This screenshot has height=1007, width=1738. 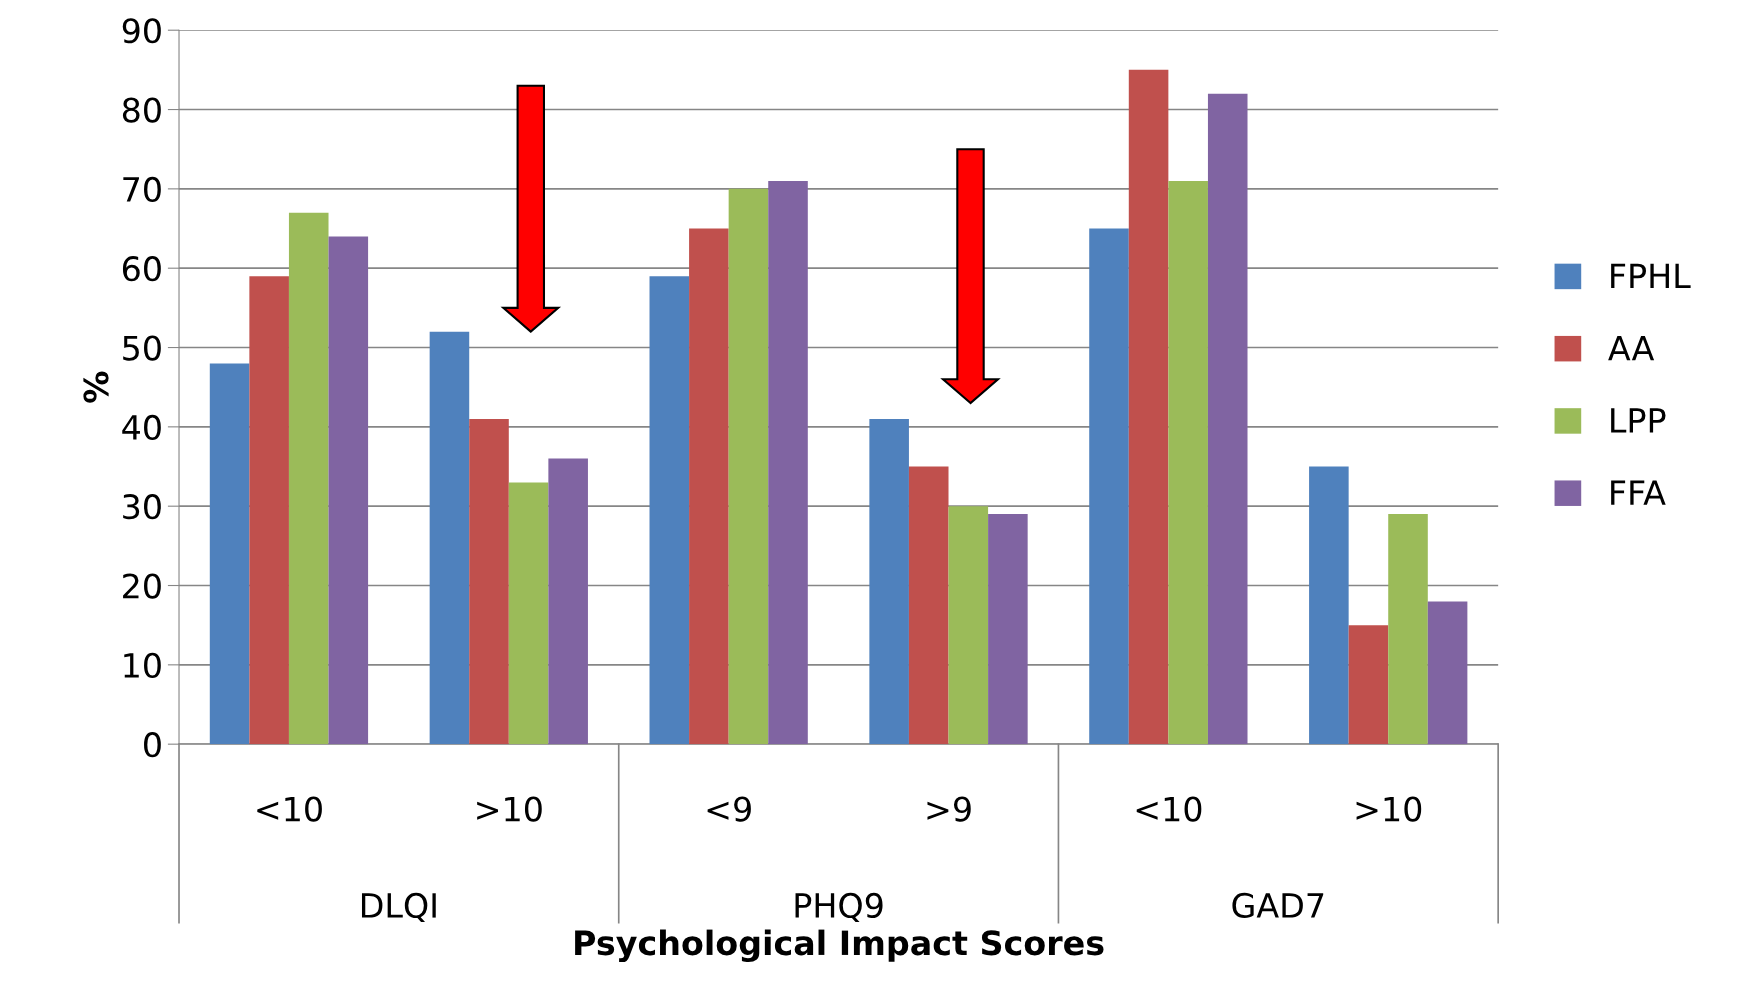 What do you see at coordinates (141, 269) in the screenshot?
I see `y-tick-label: 60` at bounding box center [141, 269].